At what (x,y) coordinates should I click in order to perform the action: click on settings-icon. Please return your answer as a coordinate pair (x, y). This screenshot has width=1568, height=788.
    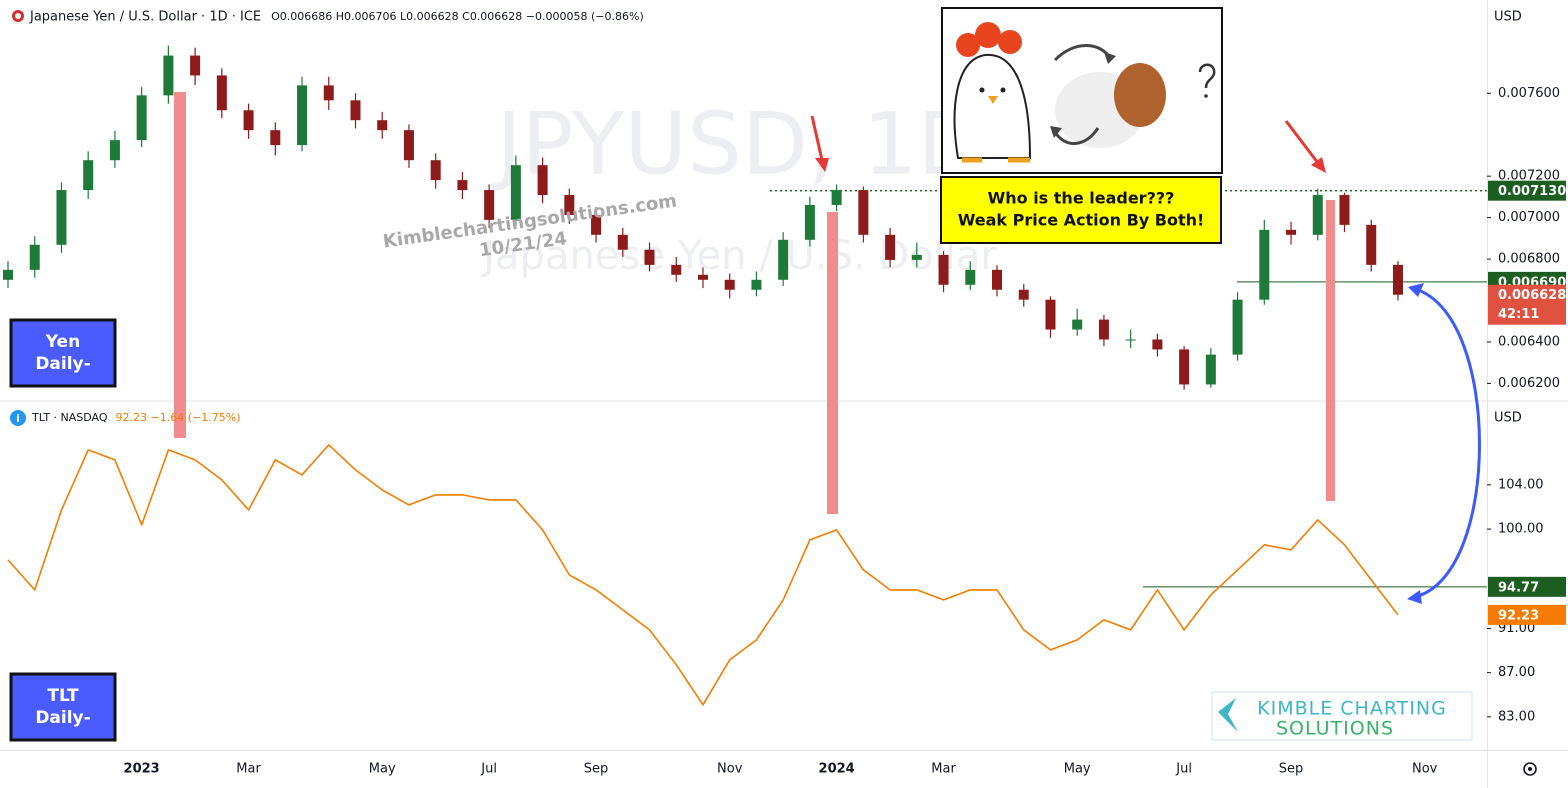
    Looking at the image, I should click on (1530, 769).